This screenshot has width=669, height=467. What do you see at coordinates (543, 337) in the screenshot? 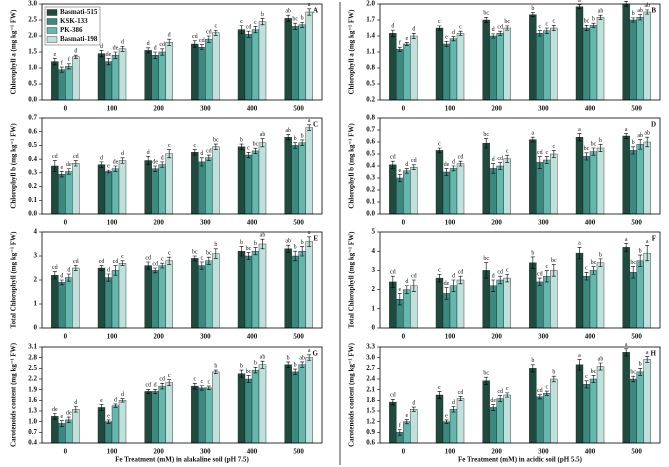
I see `x-tick-label: 300` at bounding box center [543, 337].